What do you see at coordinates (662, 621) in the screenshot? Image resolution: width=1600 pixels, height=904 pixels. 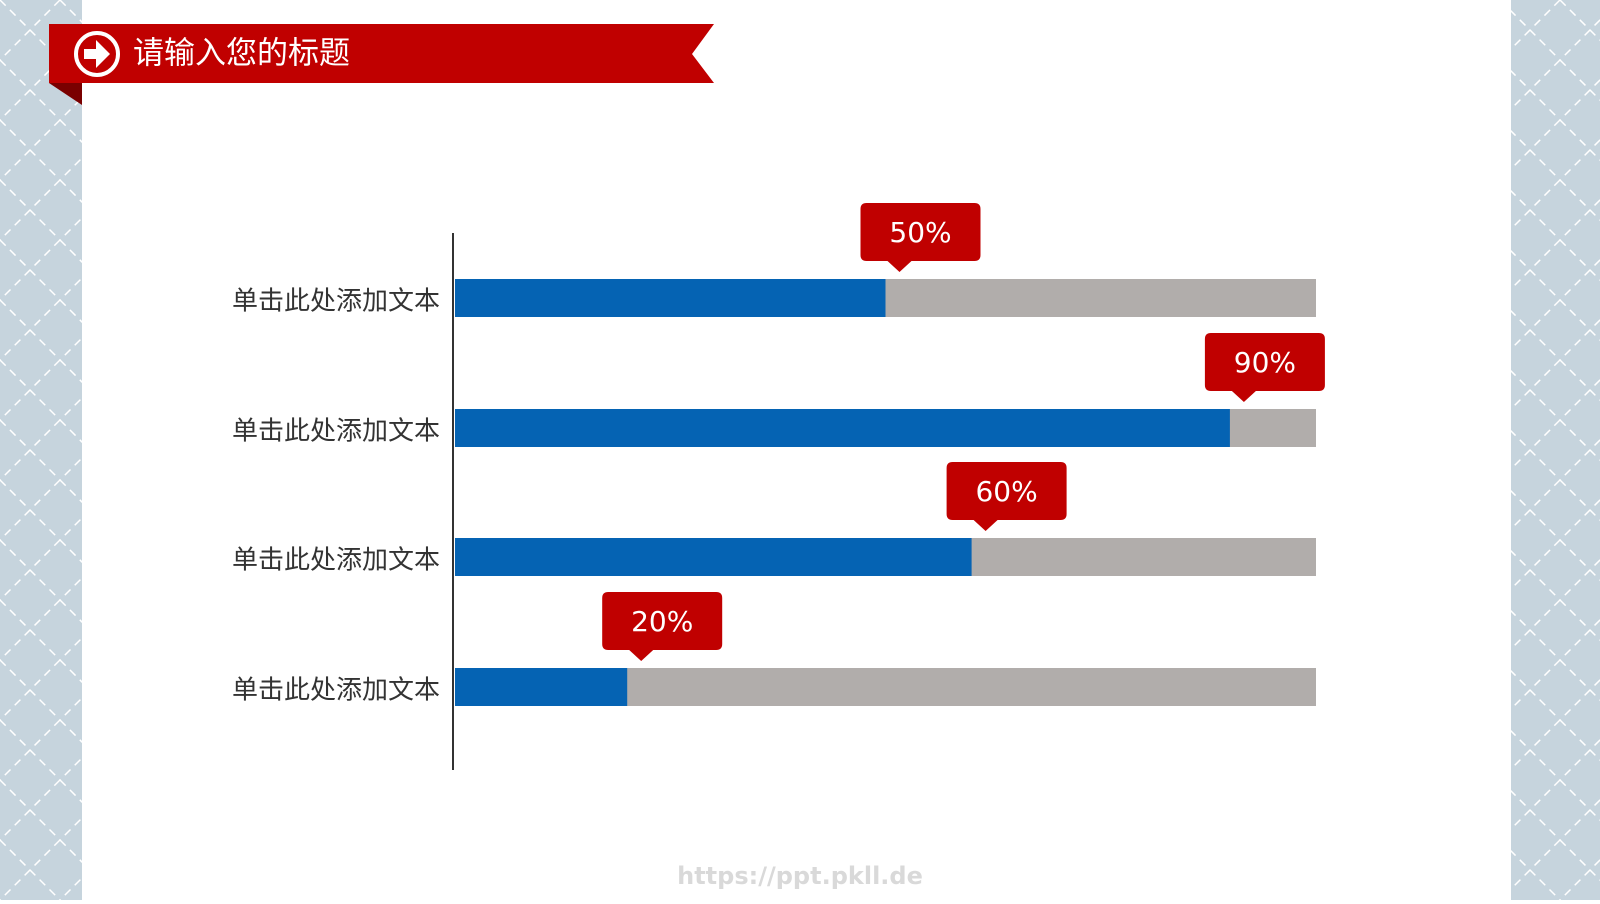 I see `value-label: 20%` at bounding box center [662, 621].